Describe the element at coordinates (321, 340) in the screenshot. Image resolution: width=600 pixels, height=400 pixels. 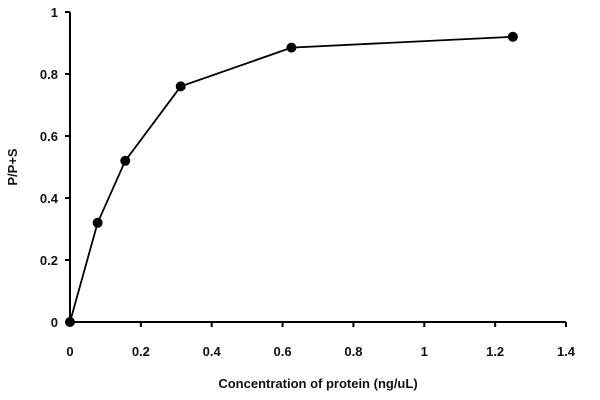
I see `x-axis-ticks: 0 0.2 0.4 0.6 0.8 1 1.2 1.4` at that location.